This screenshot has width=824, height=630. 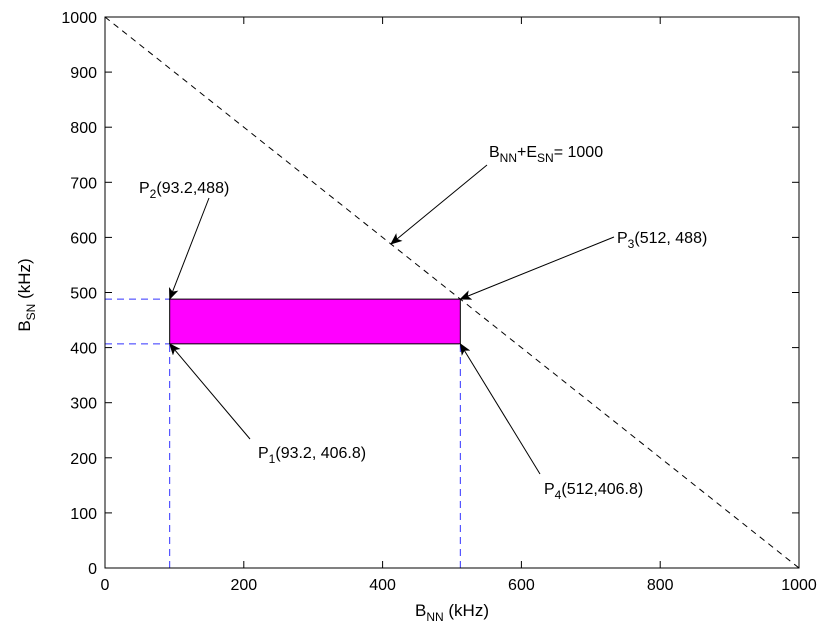 What do you see at coordinates (243, 585) in the screenshot?
I see `x-tick-label: 200` at bounding box center [243, 585].